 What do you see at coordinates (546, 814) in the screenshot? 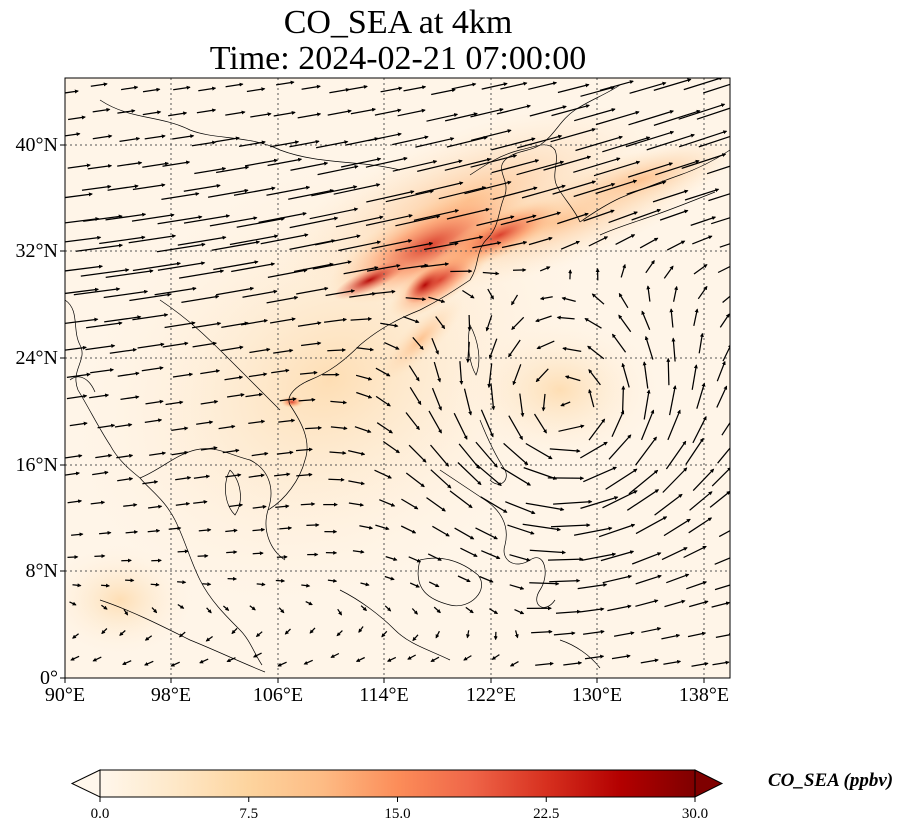
I see `colorbar-tick-label: 22.5` at bounding box center [546, 814].